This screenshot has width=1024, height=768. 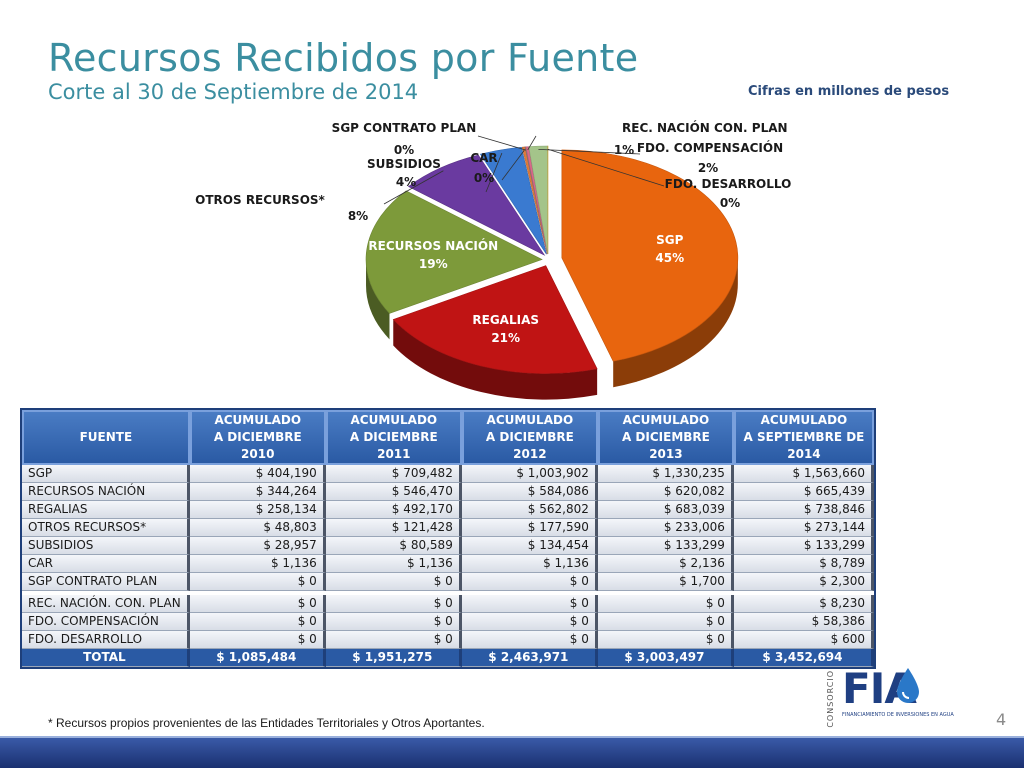 I want to click on table-cell-source: SGP, so click(x=106, y=474).